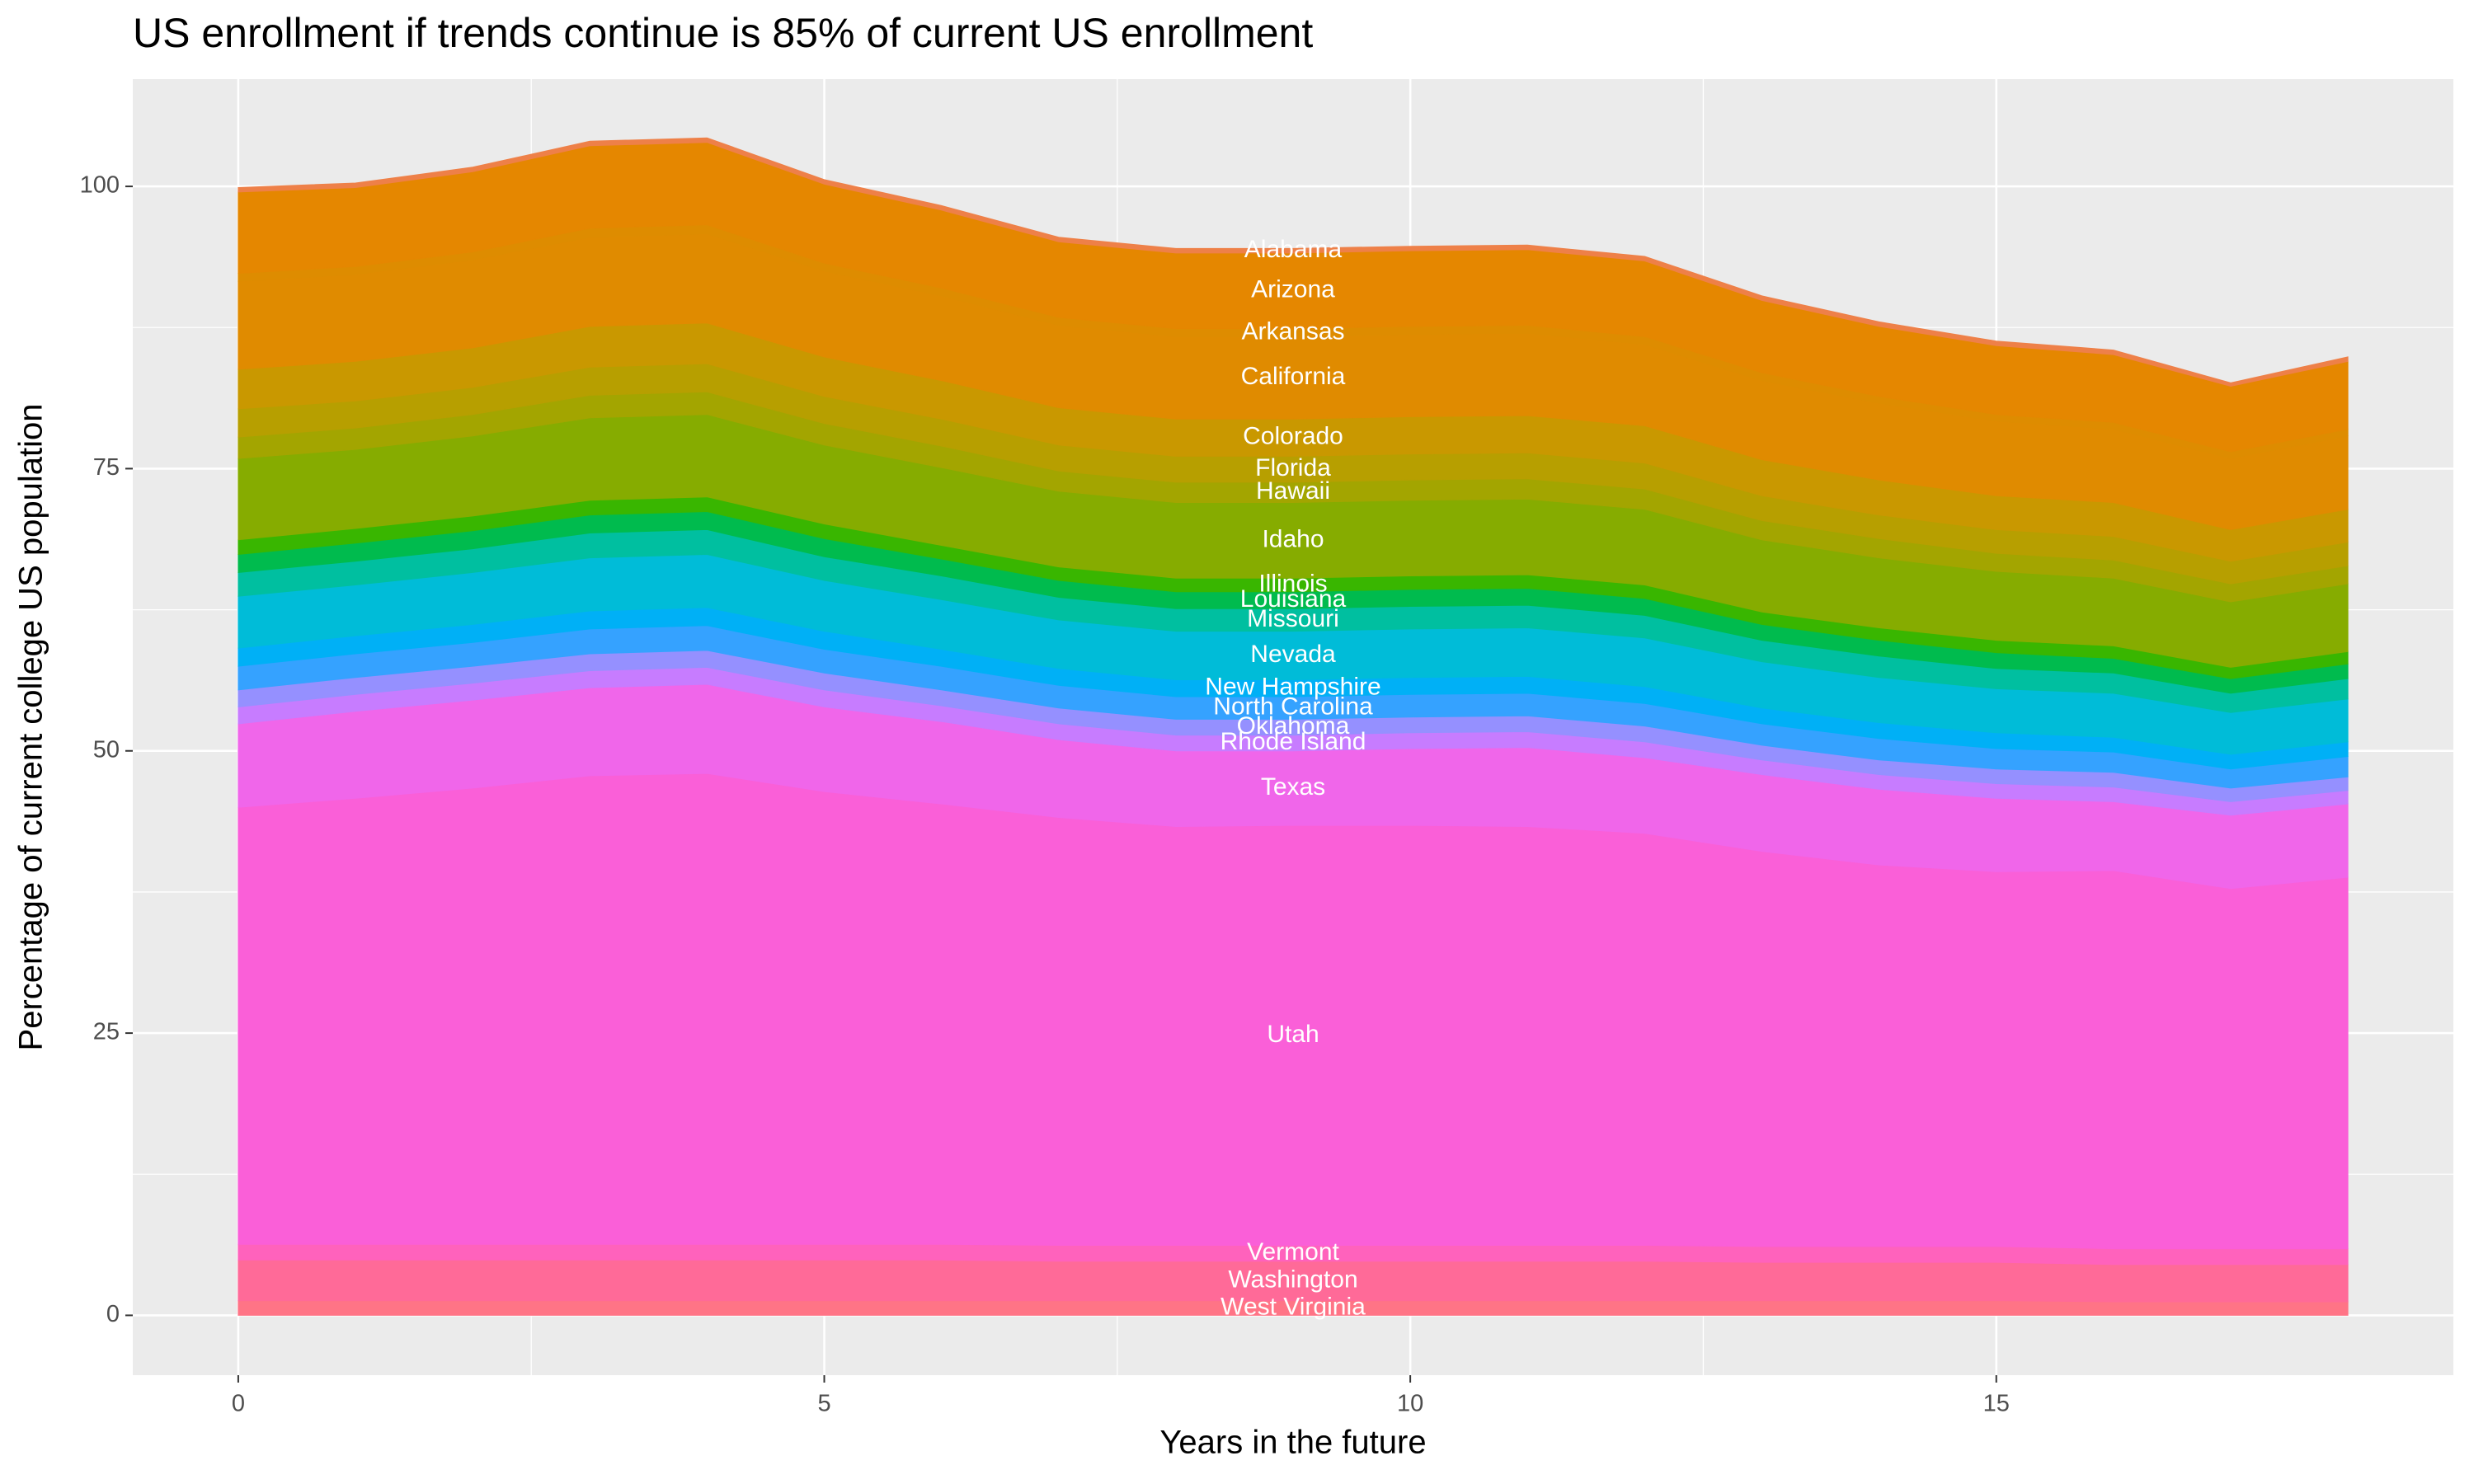 This screenshot has height=1484, width=2474. I want to click on area-label: Rhode Island, so click(1293, 741).